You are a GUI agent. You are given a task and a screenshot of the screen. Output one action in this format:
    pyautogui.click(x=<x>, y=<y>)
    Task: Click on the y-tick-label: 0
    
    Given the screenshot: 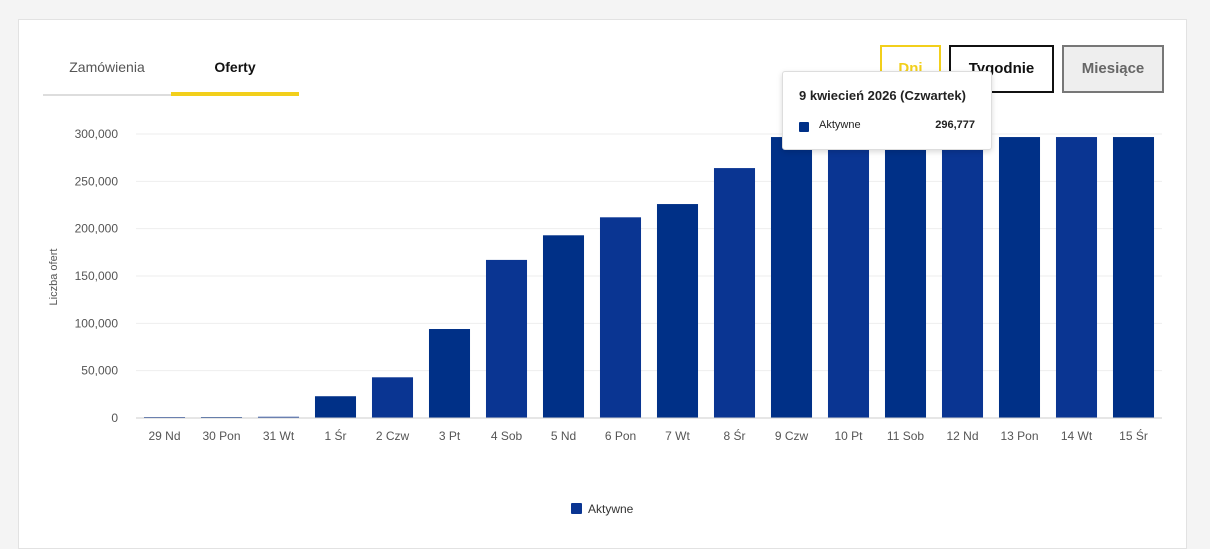 What is the action you would take?
    pyautogui.click(x=114, y=418)
    